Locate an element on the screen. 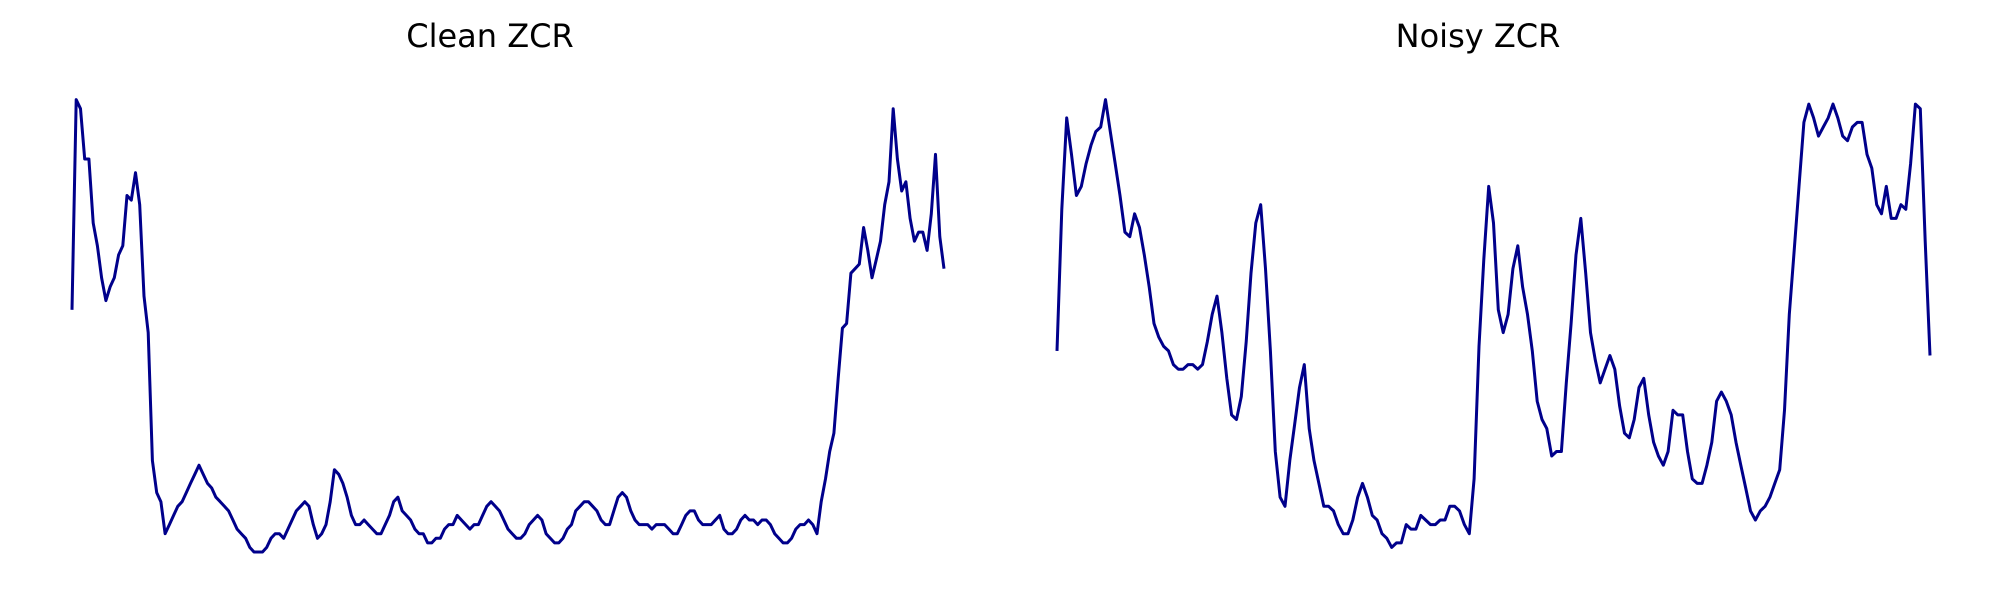 The height and width of the screenshot is (600, 2000). noisy-zcr-title: Noisy ZCR is located at coordinates (1478, 36).